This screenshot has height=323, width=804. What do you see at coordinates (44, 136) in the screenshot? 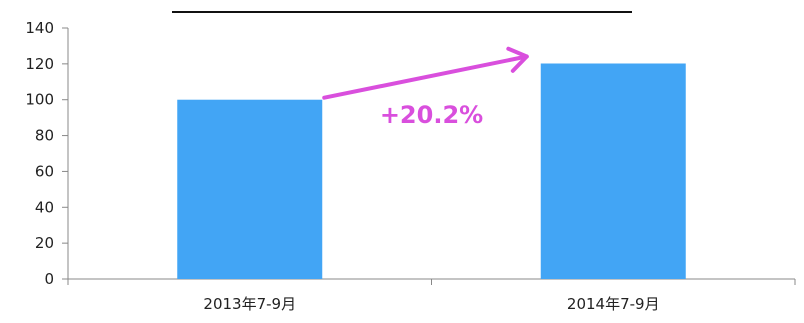
I see `y-tick-label: 80` at bounding box center [44, 136].